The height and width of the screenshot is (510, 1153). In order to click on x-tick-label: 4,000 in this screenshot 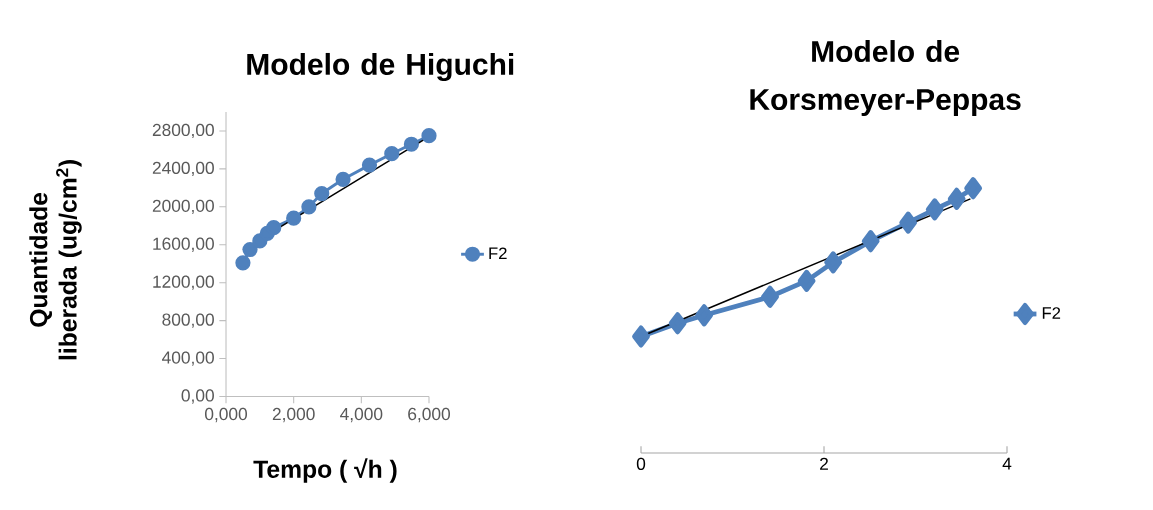, I will do `click(361, 415)`.